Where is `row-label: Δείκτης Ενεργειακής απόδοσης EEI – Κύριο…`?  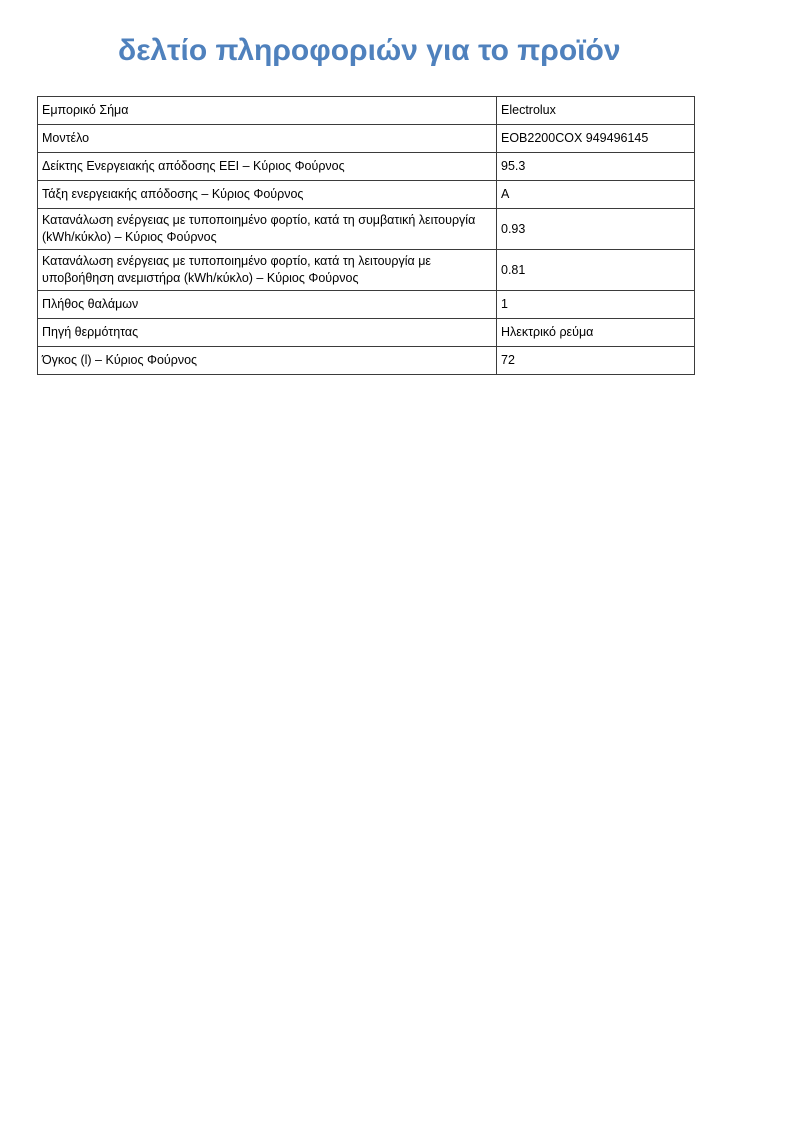
row-label: Δείκτης Ενεργειακής απόδοσης EEI – Κύριο… is located at coordinates (267, 166).